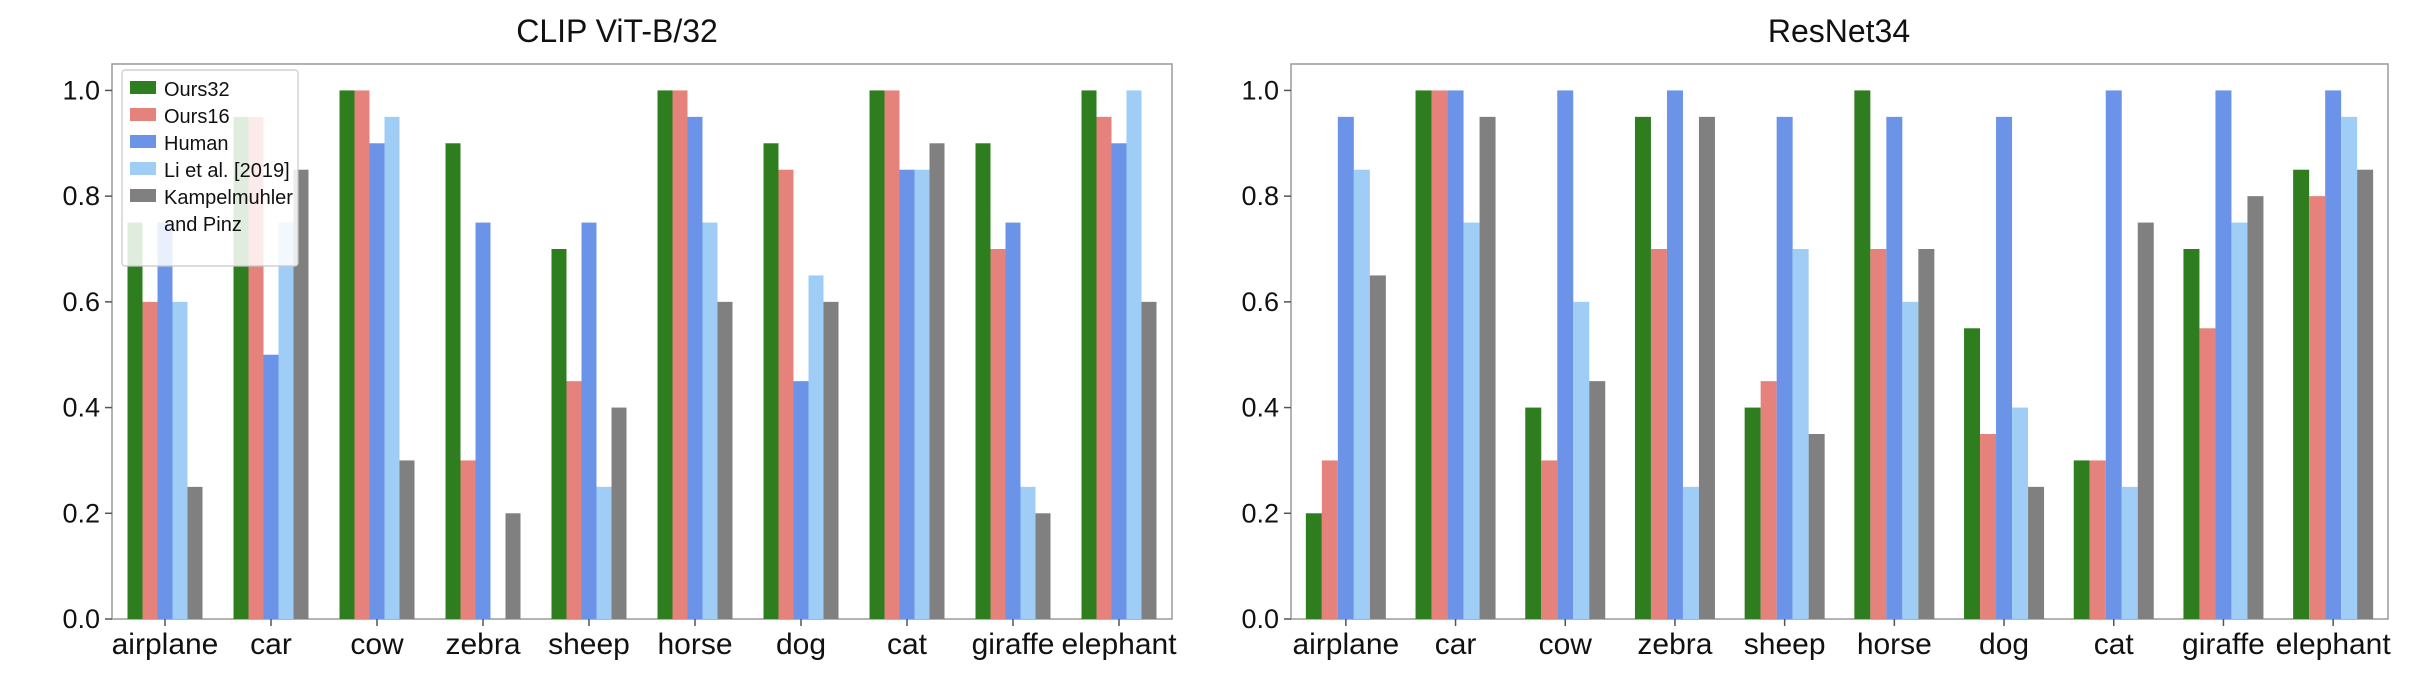 The height and width of the screenshot is (679, 2409). Describe the element at coordinates (1260, 90) in the screenshot. I see `y-tick-label: 1.0` at that location.